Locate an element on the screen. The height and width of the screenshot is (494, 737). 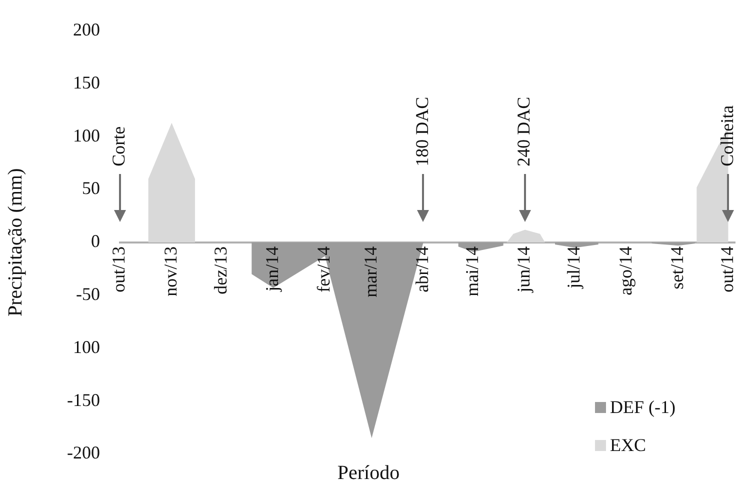
x-tick-label: abr/14 is located at coordinates (422, 269).